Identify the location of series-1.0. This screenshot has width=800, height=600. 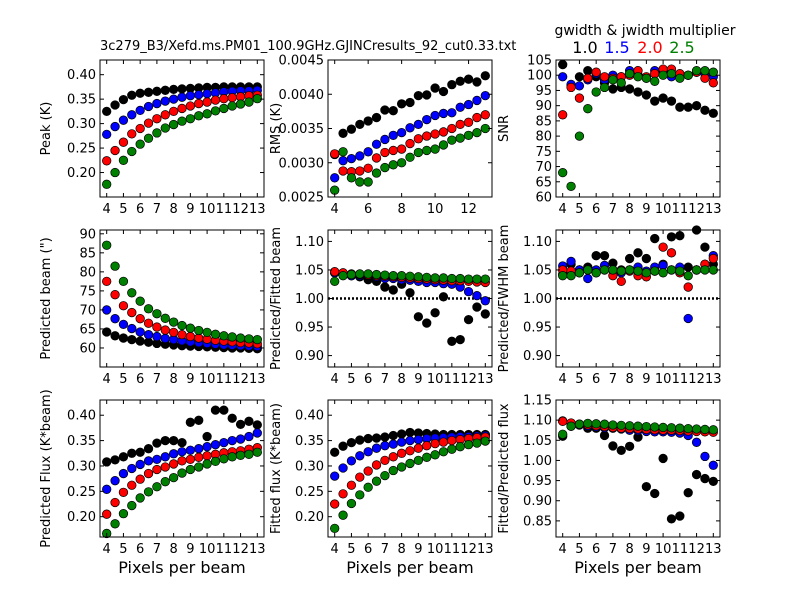
(410, 307).